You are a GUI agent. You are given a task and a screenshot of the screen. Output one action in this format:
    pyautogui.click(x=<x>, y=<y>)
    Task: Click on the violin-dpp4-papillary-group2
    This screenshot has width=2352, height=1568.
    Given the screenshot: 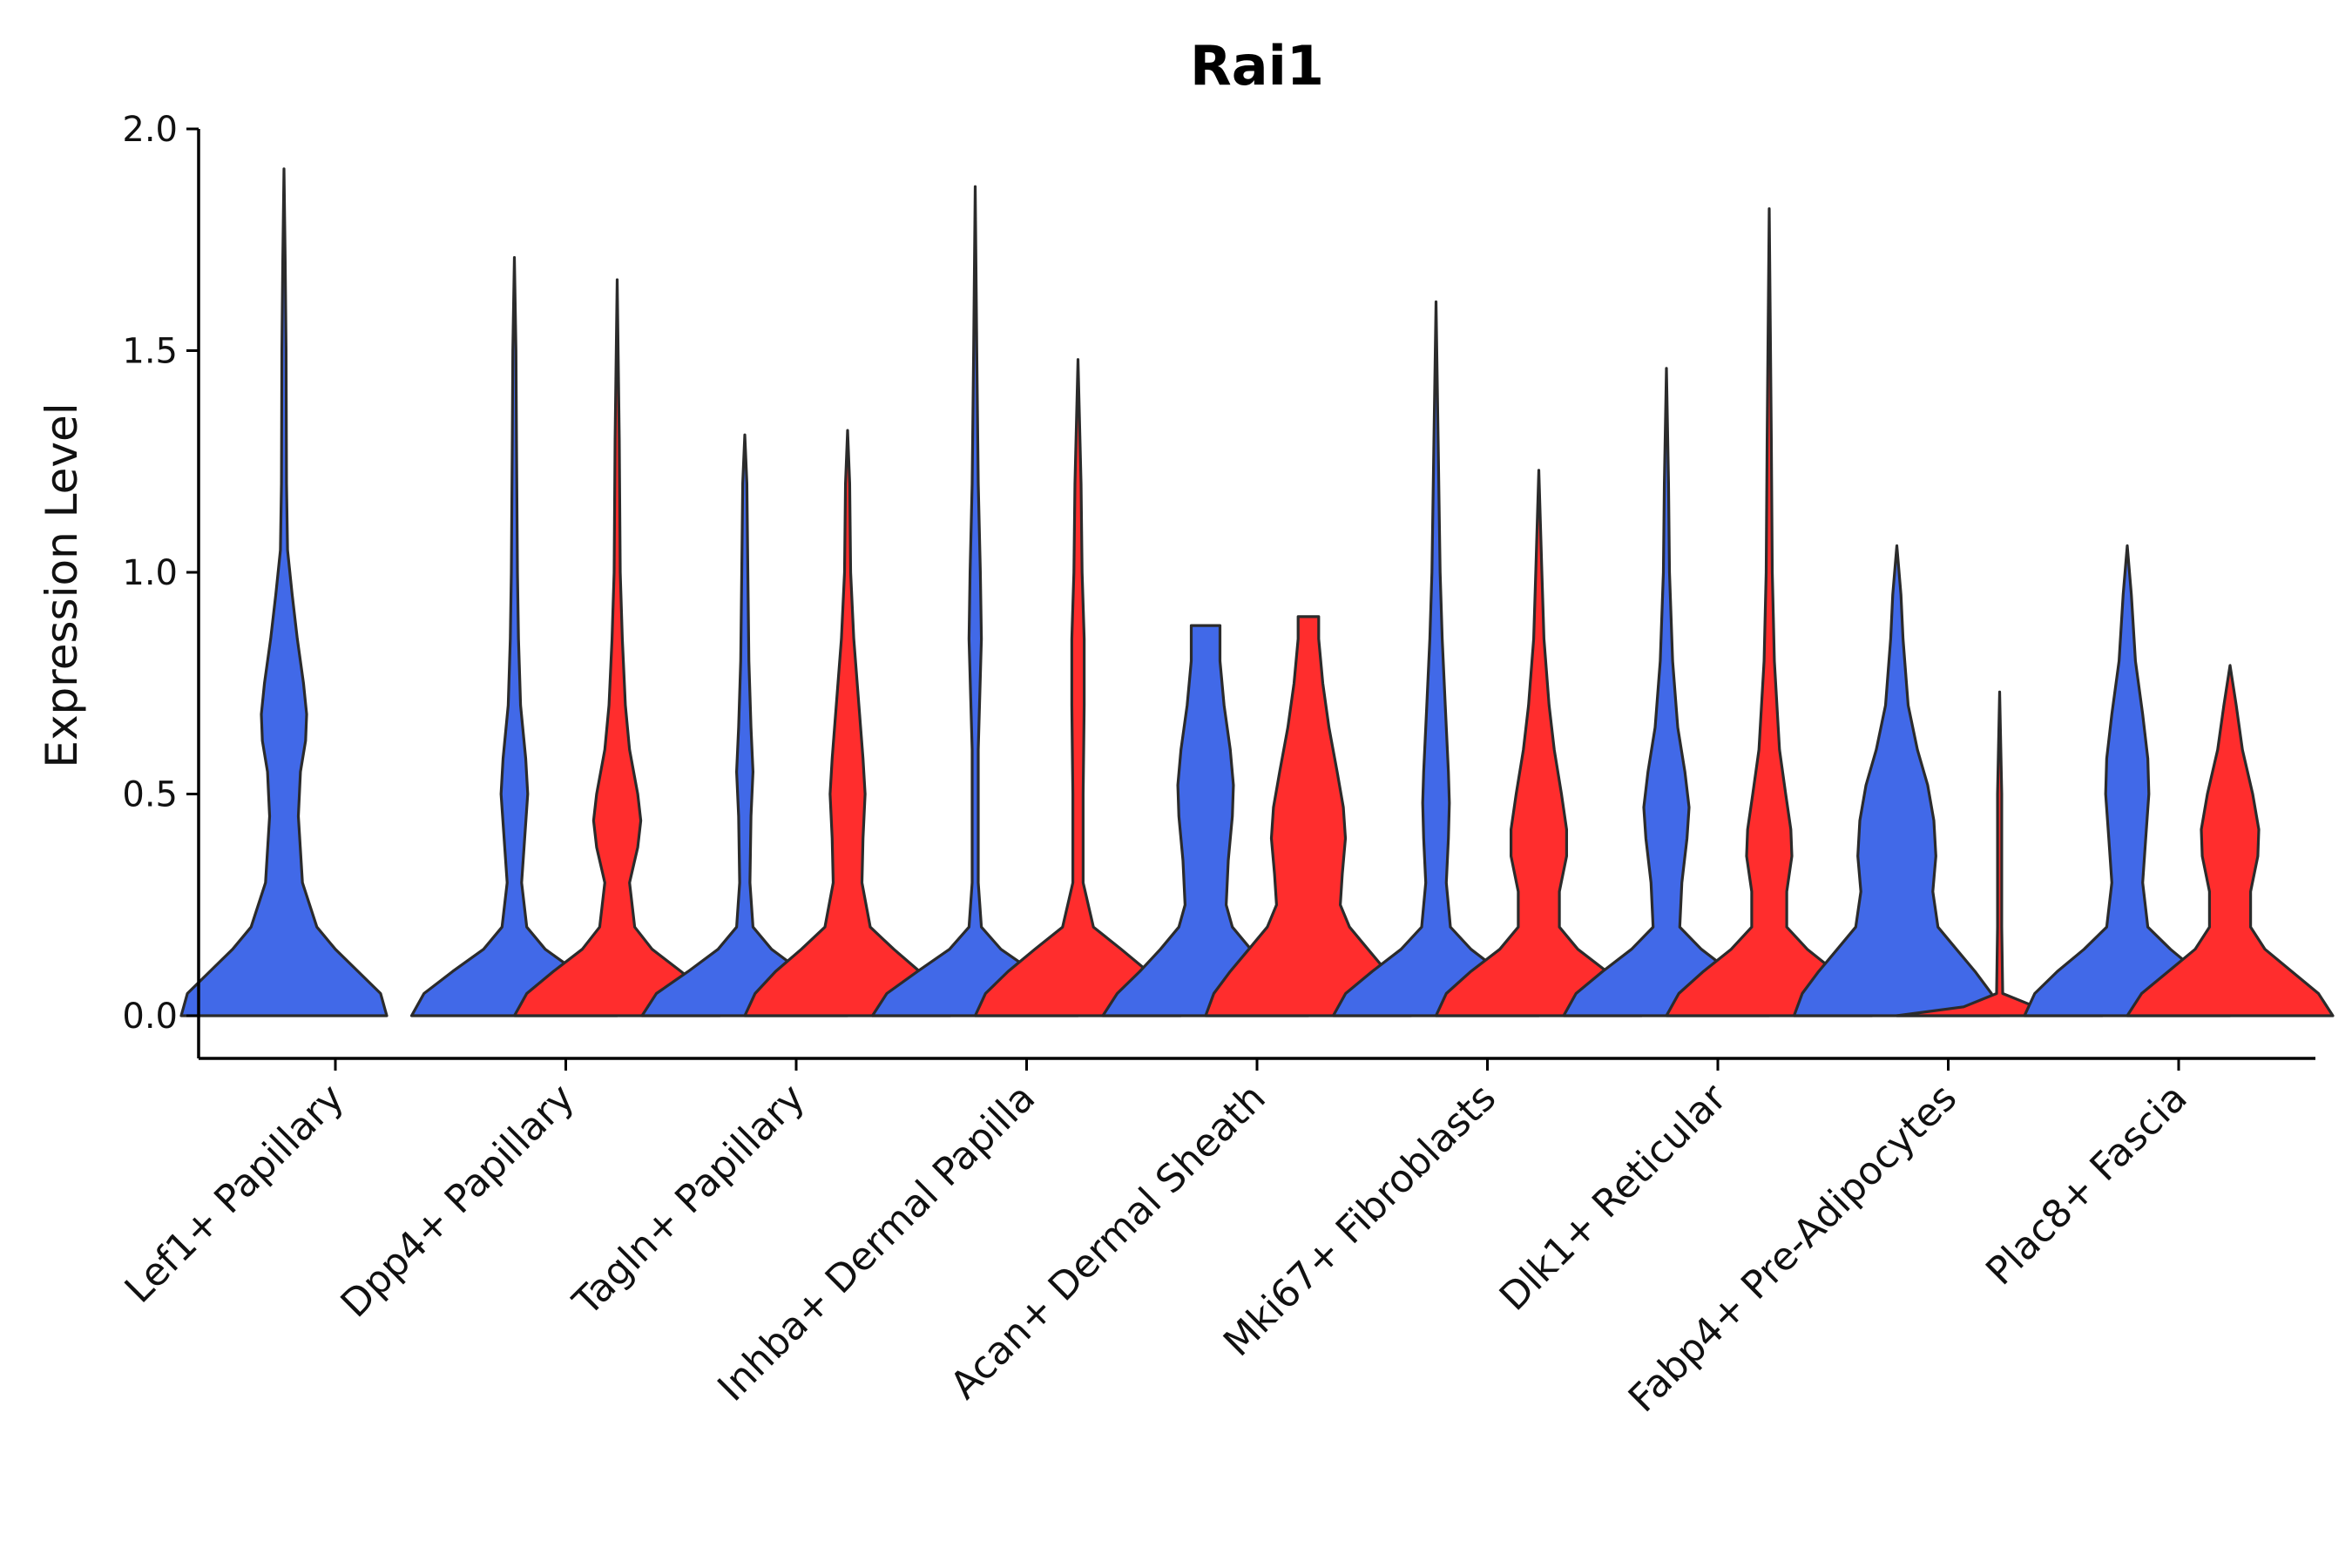 What is the action you would take?
    pyautogui.click(x=617, y=647)
    